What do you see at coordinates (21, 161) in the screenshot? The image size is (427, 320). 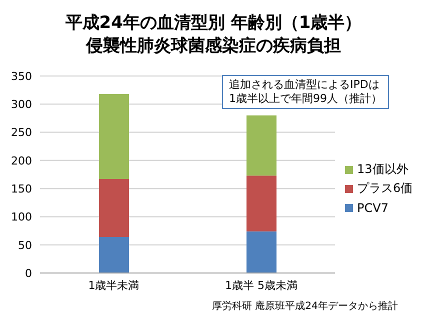 I see `y-tick-label: 200` at bounding box center [21, 161].